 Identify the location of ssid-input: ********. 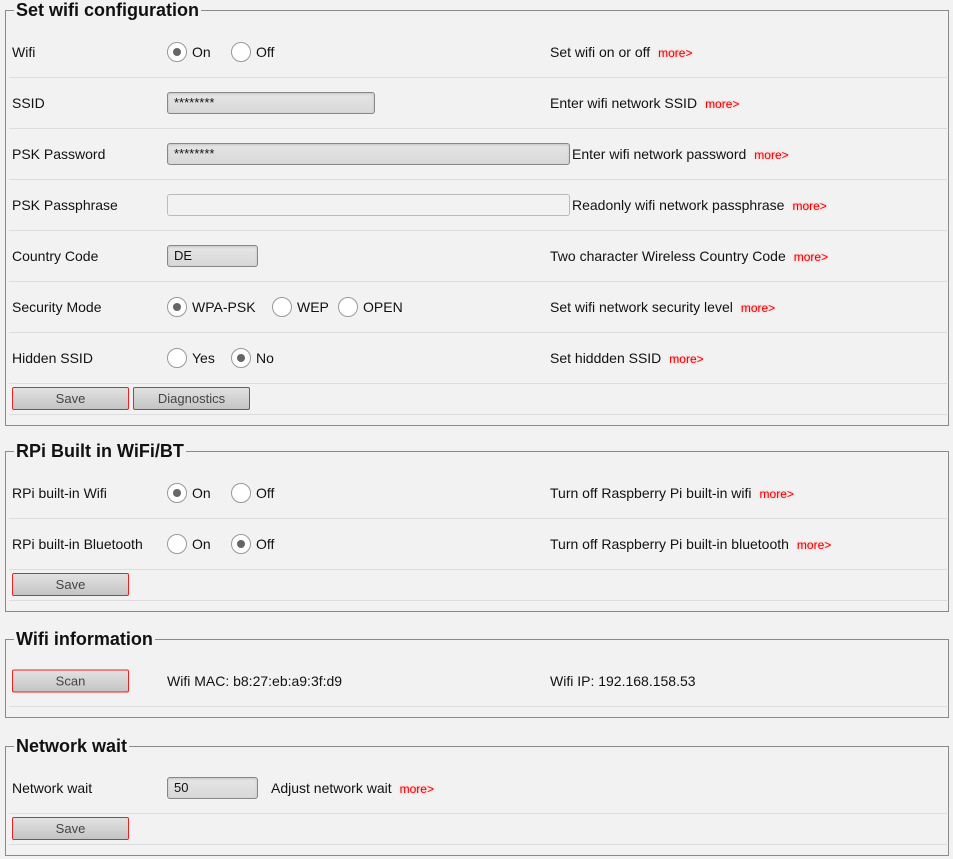
(271, 103).